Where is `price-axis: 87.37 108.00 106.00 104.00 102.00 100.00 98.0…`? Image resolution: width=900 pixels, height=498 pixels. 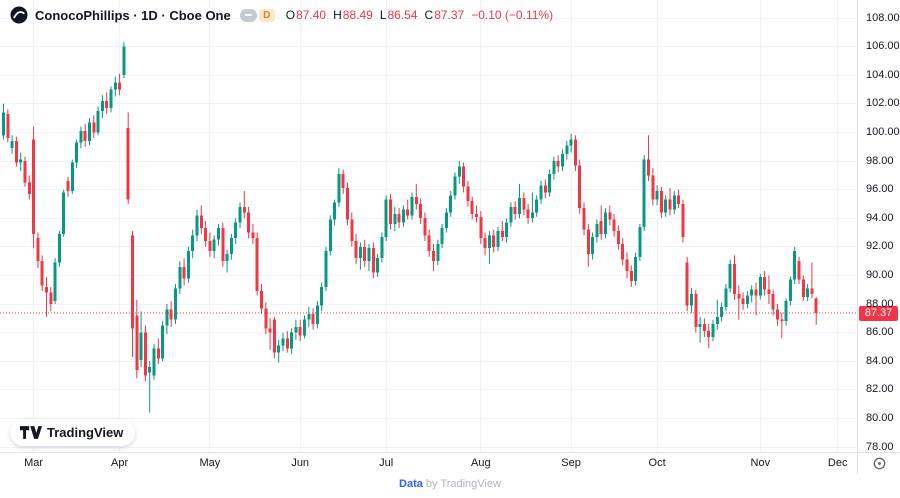 price-axis: 87.37 108.00 106.00 104.00 102.00 100.00 98.0… is located at coordinates (878, 237).